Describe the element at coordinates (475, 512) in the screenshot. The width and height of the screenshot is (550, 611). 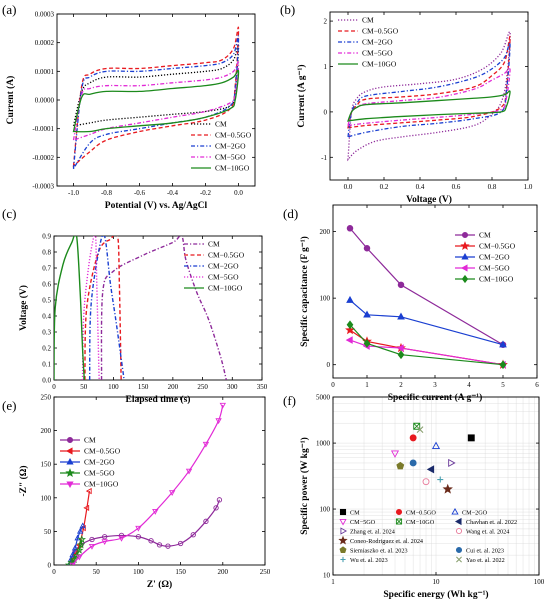
I see `legend-label: CM−2GO` at that location.